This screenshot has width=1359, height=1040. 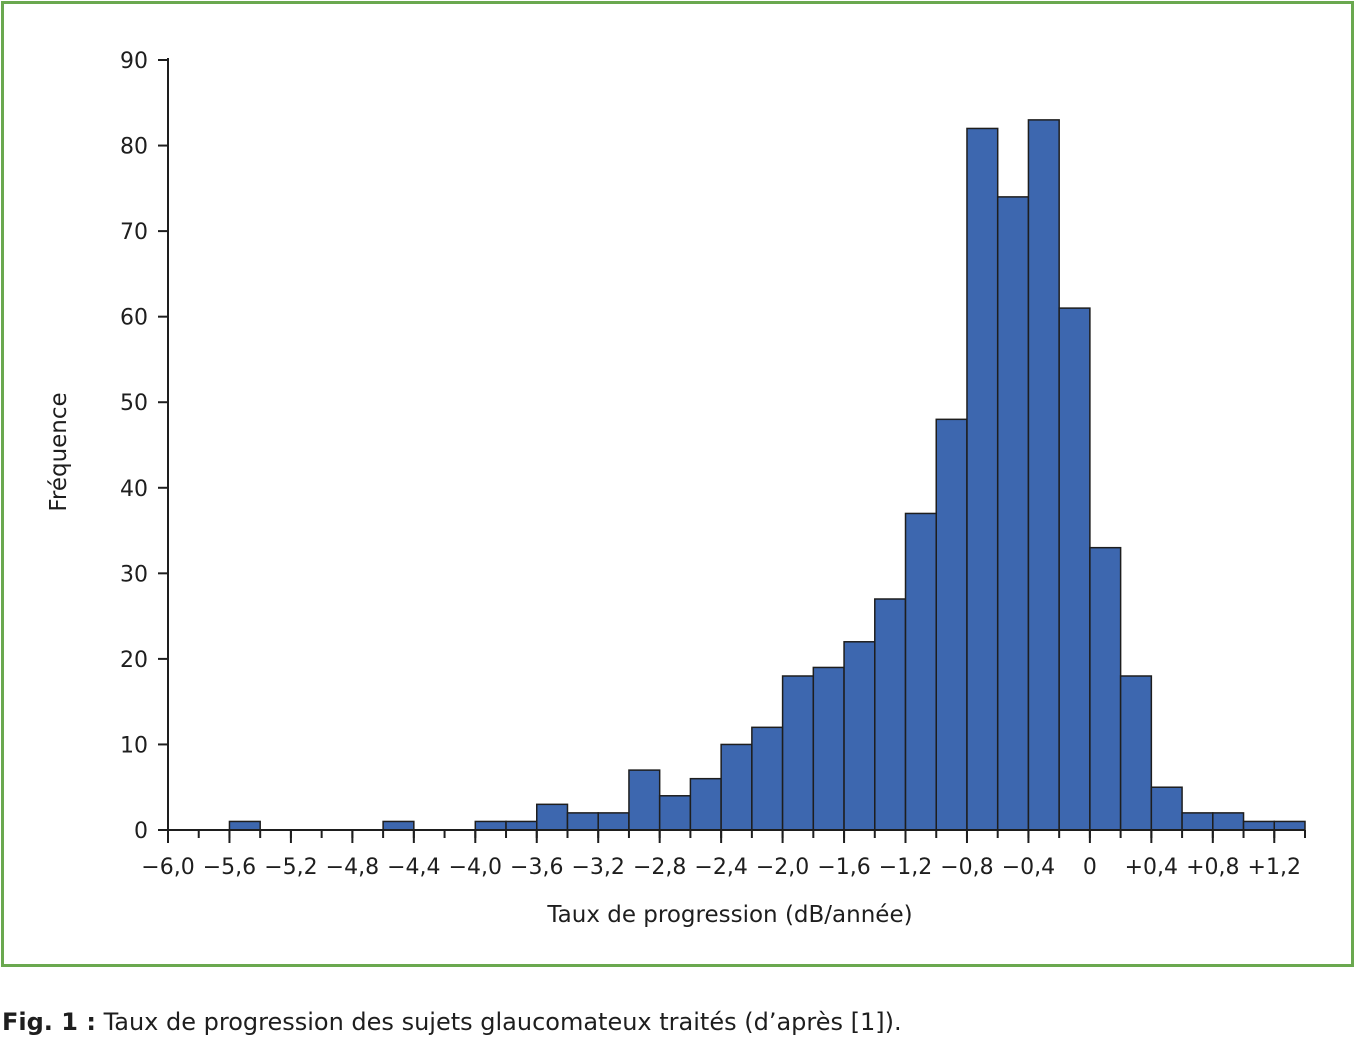 I want to click on y-tick-label: 10, so click(x=134, y=745).